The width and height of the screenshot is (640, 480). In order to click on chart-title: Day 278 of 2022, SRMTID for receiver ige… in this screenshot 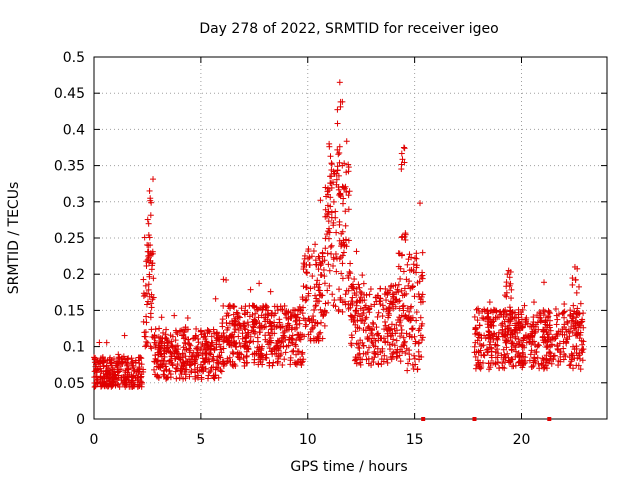, I will do `click(348, 29)`.